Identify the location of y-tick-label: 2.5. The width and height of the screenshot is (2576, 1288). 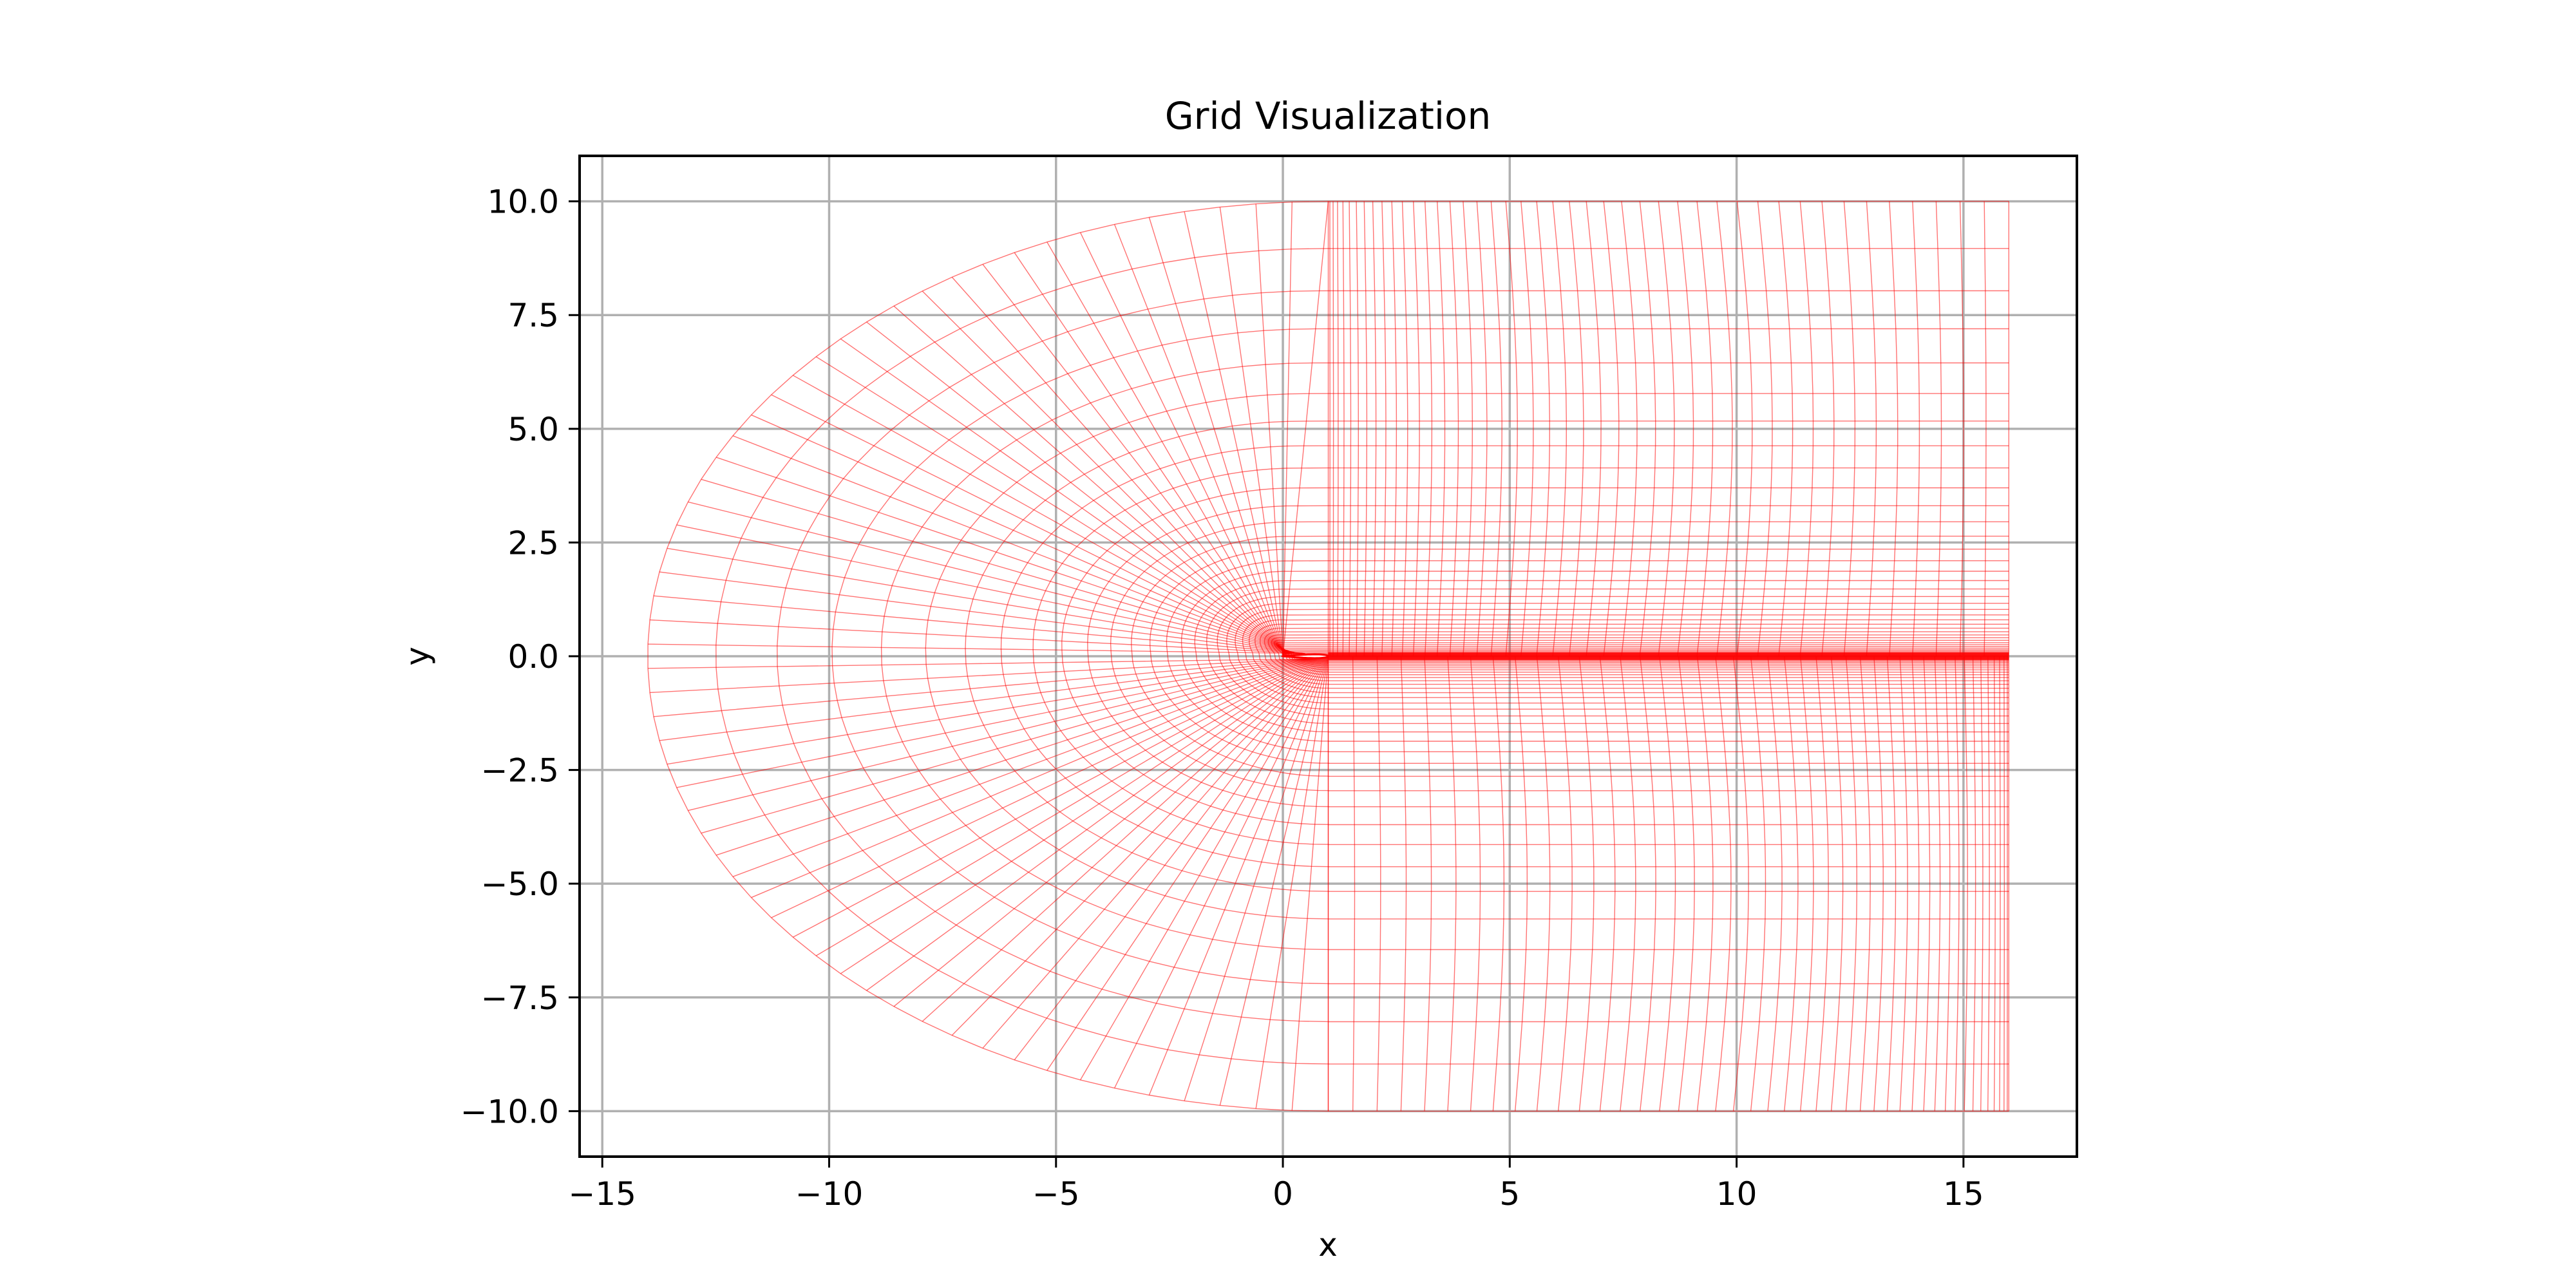
(533, 543).